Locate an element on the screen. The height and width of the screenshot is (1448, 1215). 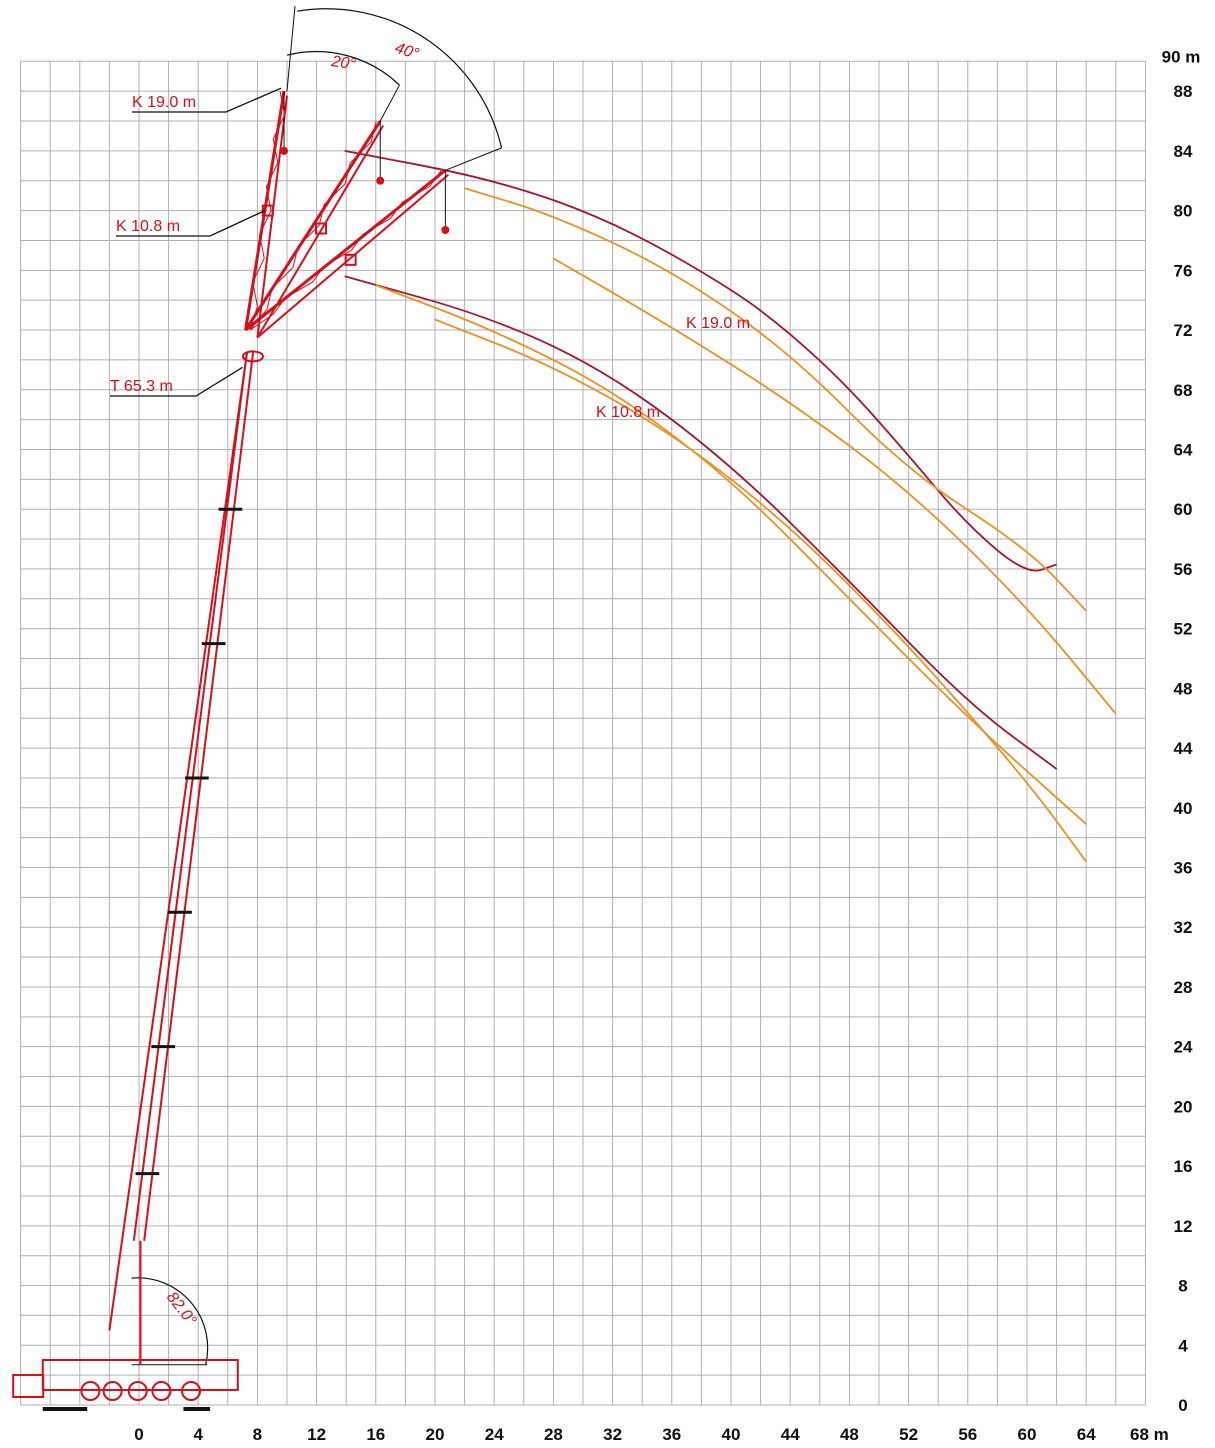
y-tick-label: 32 is located at coordinates (1183, 927).